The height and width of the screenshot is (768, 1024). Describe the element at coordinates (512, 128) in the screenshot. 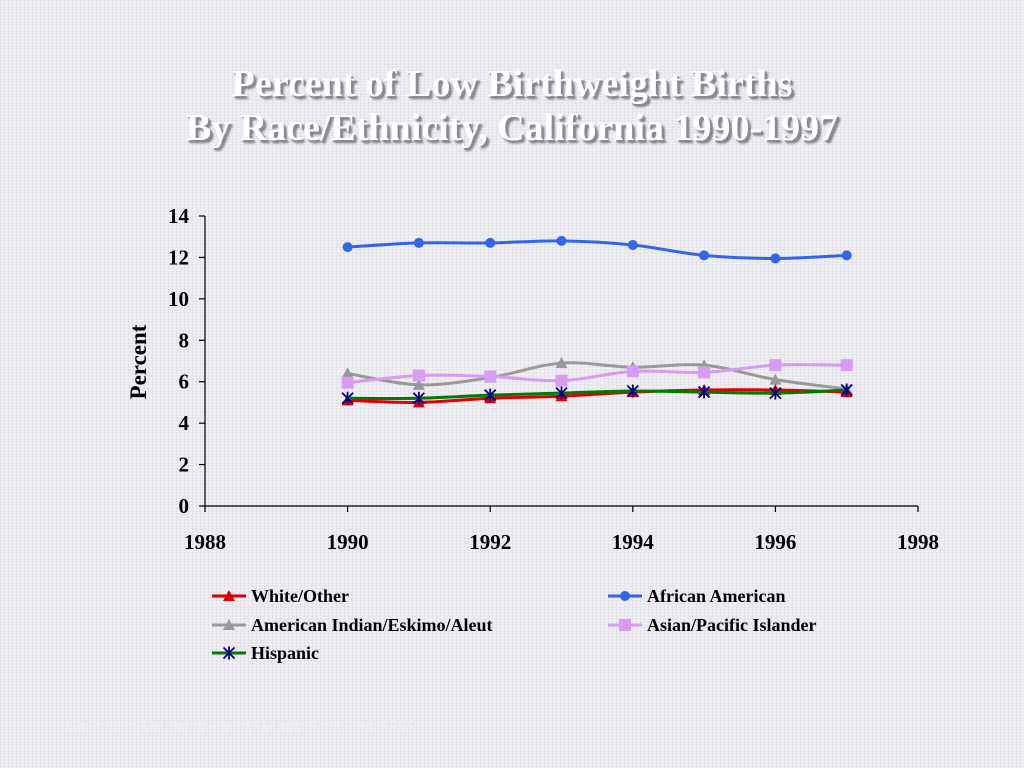

I see `title-line-2: By Race/Ethnicity, California 1990-1997` at that location.